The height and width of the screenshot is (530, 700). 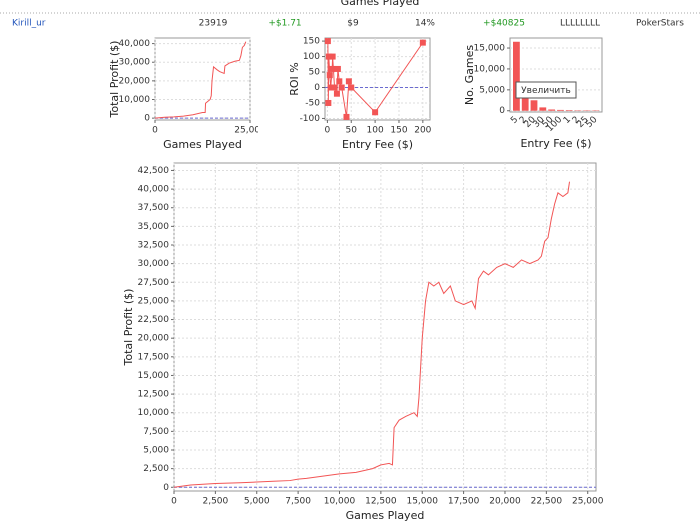 What do you see at coordinates (380, 4) in the screenshot?
I see `header-title: Games Played` at bounding box center [380, 4].